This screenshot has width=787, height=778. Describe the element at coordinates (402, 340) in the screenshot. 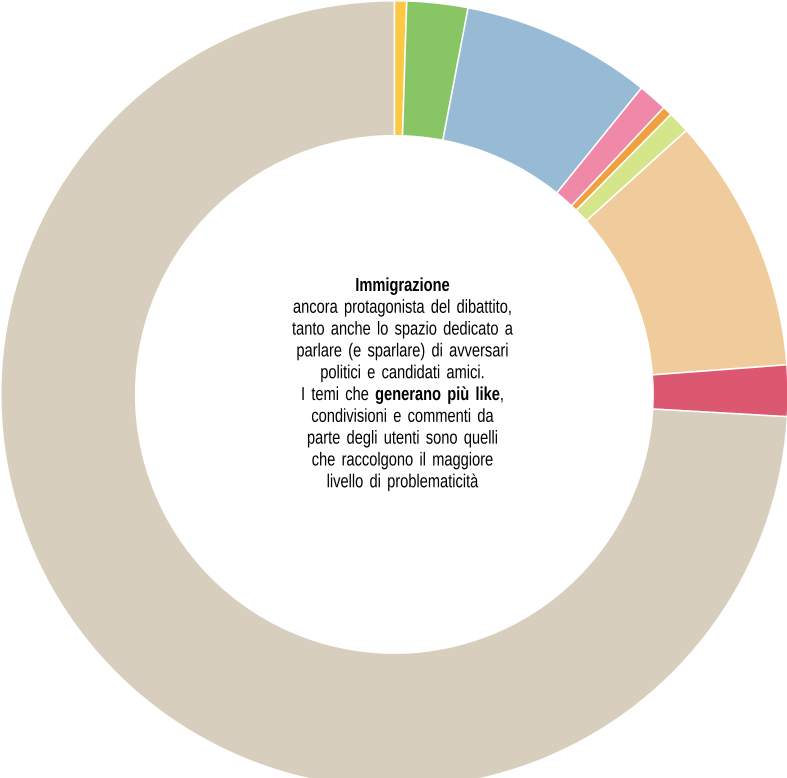

I see `text: ancora protagonista del dibattito, tanto anche lo spazio dedicato a parlare (e sparlare) di avversari politici e candidati amici.` at that location.